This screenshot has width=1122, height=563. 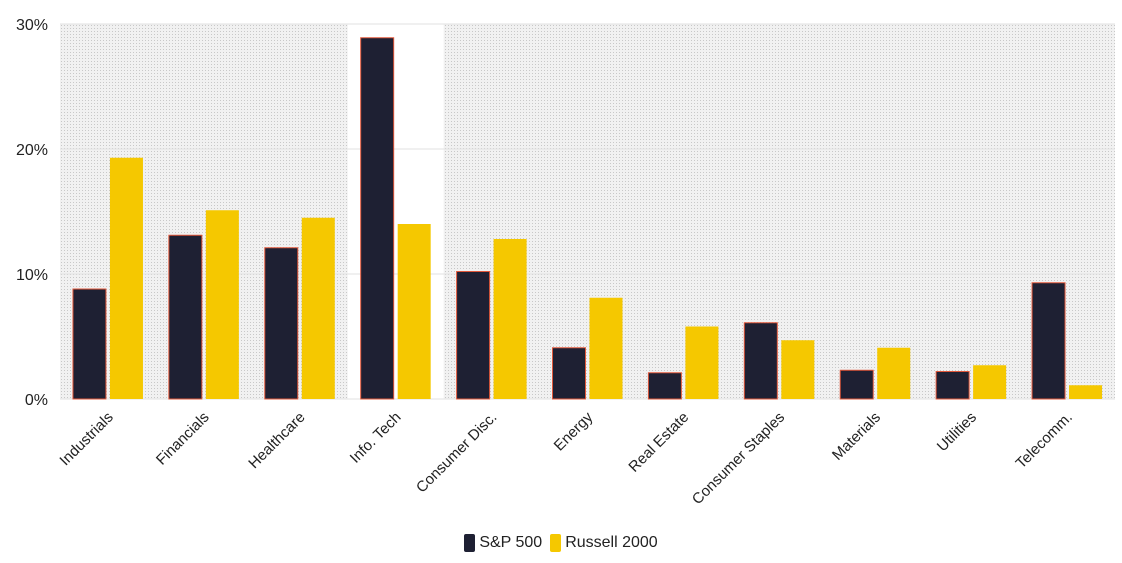 I want to click on legend-item-russell2000: Russell 2000, so click(x=604, y=543).